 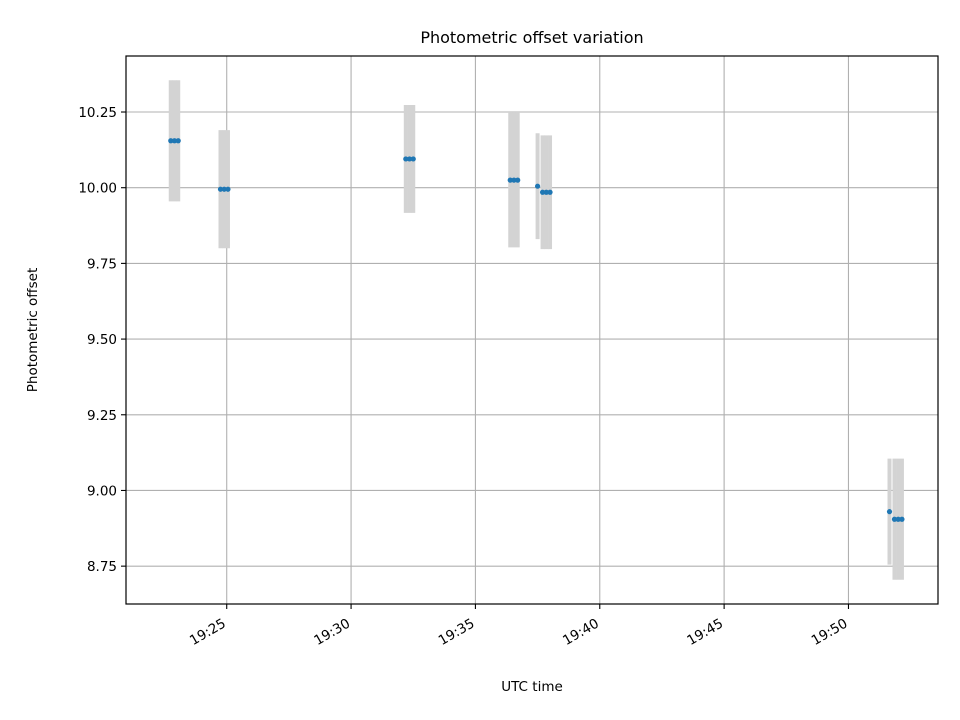 What do you see at coordinates (97, 113) in the screenshot?
I see `y-tick-label: 10.25` at bounding box center [97, 113].